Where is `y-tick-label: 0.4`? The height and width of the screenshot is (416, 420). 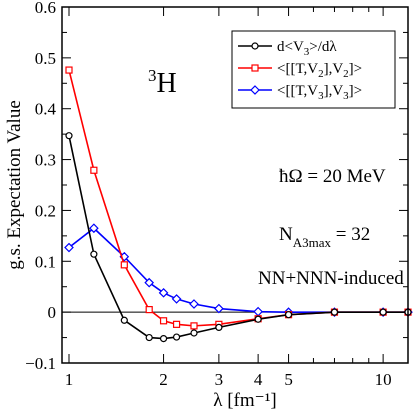 y-tick-label: 0.4 is located at coordinates (46, 109).